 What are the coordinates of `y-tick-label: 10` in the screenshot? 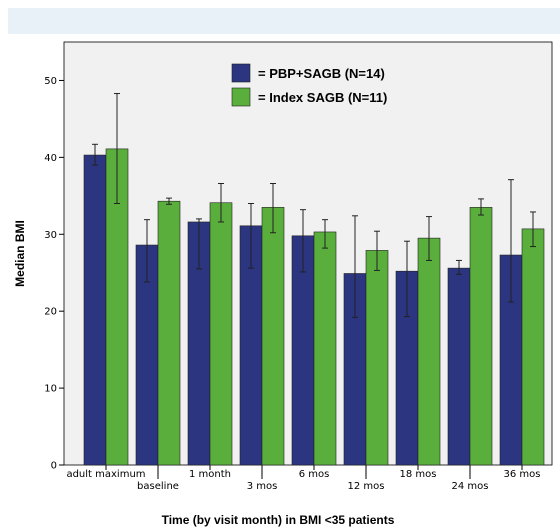 It's located at (50, 389).